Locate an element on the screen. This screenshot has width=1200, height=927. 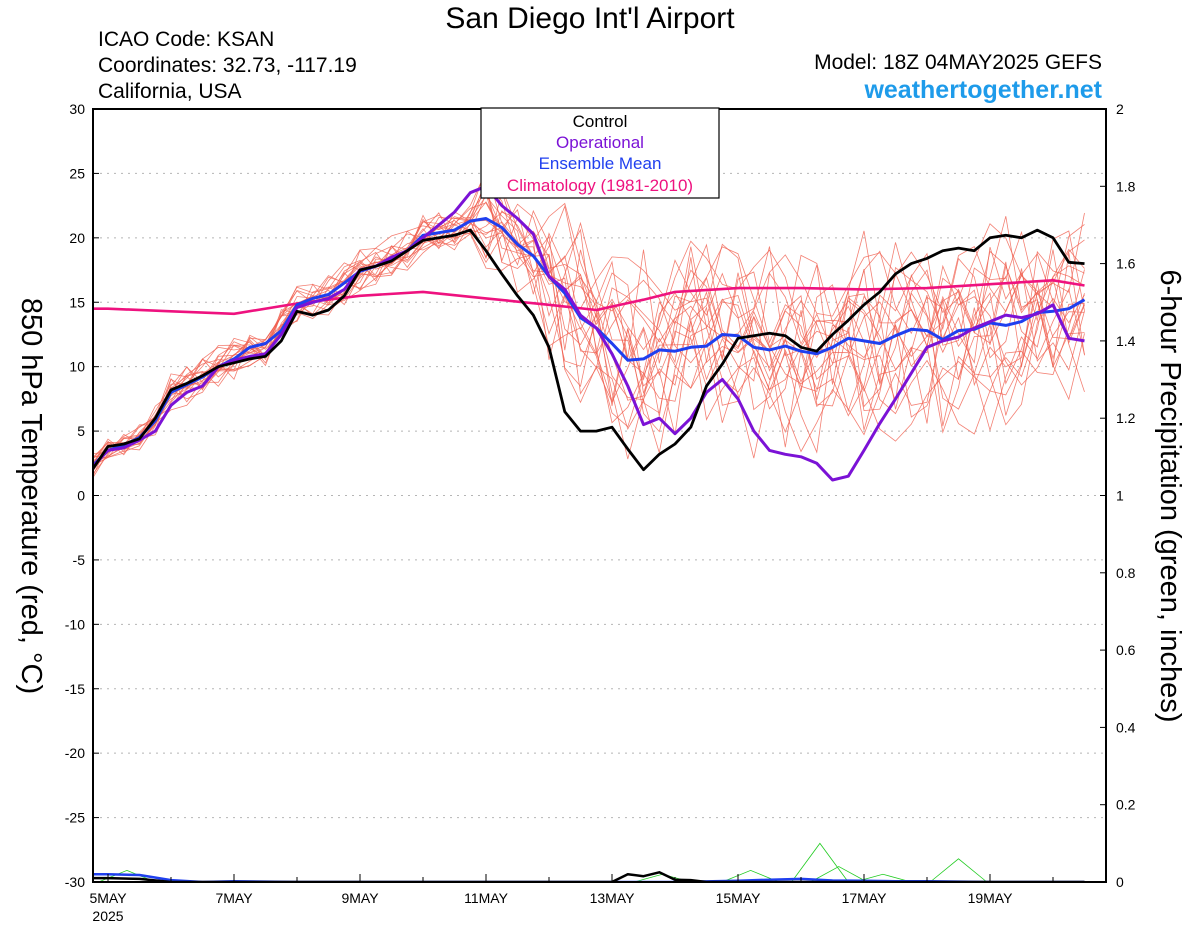
y-tick-label: 30 is located at coordinates (77, 109).